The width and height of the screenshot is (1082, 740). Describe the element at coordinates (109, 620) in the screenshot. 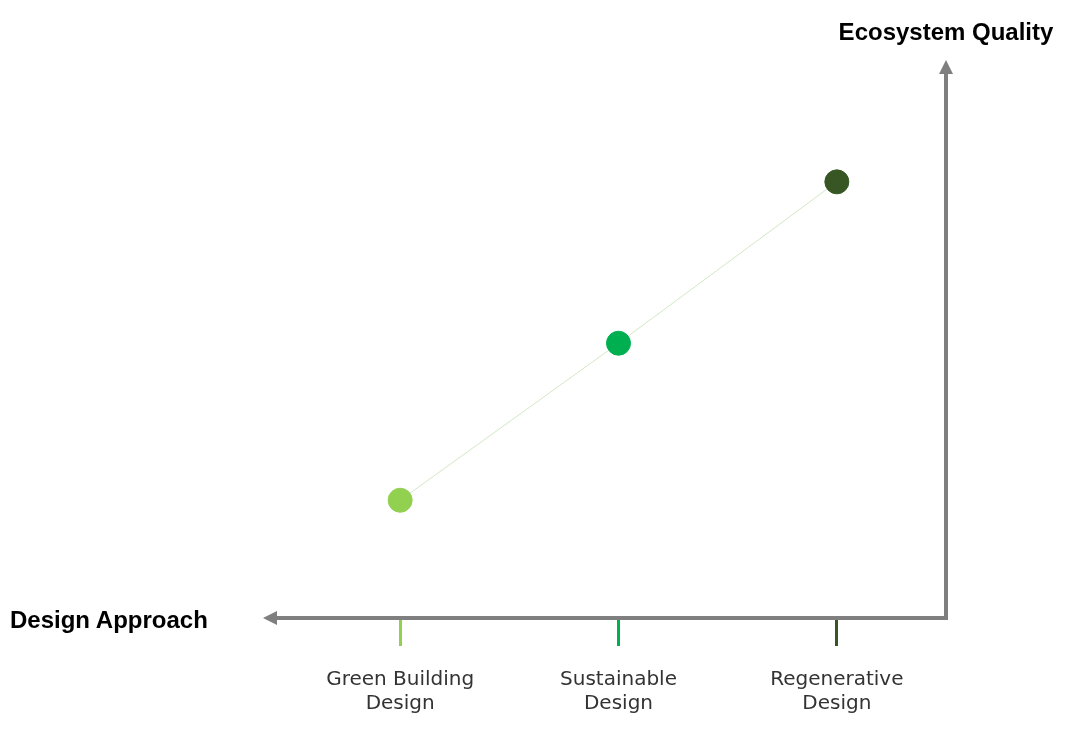

I see `x-axis-title: Design Approach` at that location.